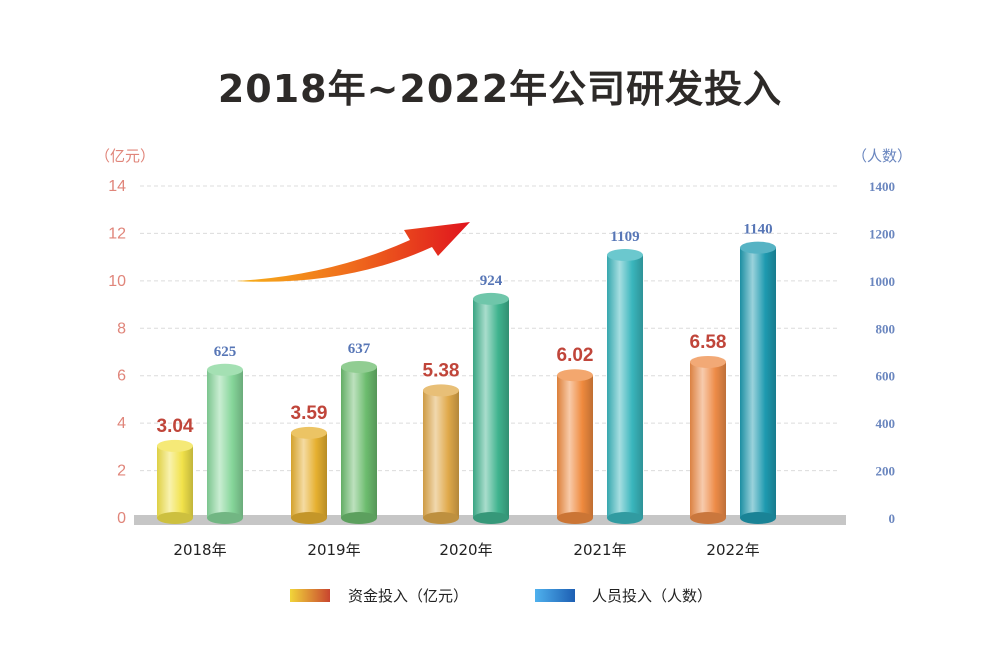 This screenshot has width=1000, height=657. What do you see at coordinates (732, 550) in the screenshot?
I see `x-tick-label: 2022年` at bounding box center [732, 550].